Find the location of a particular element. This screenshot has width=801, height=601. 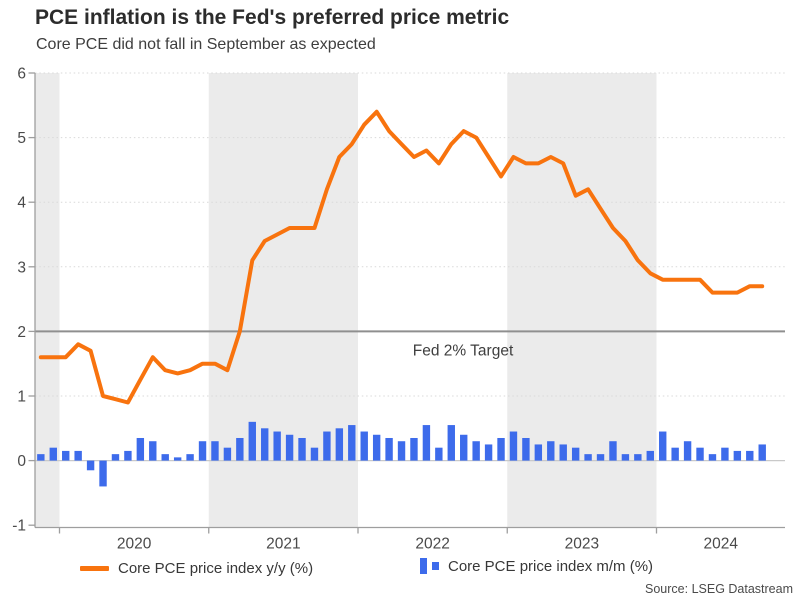

mom-swatch-bar-tall is located at coordinates (423, 566).